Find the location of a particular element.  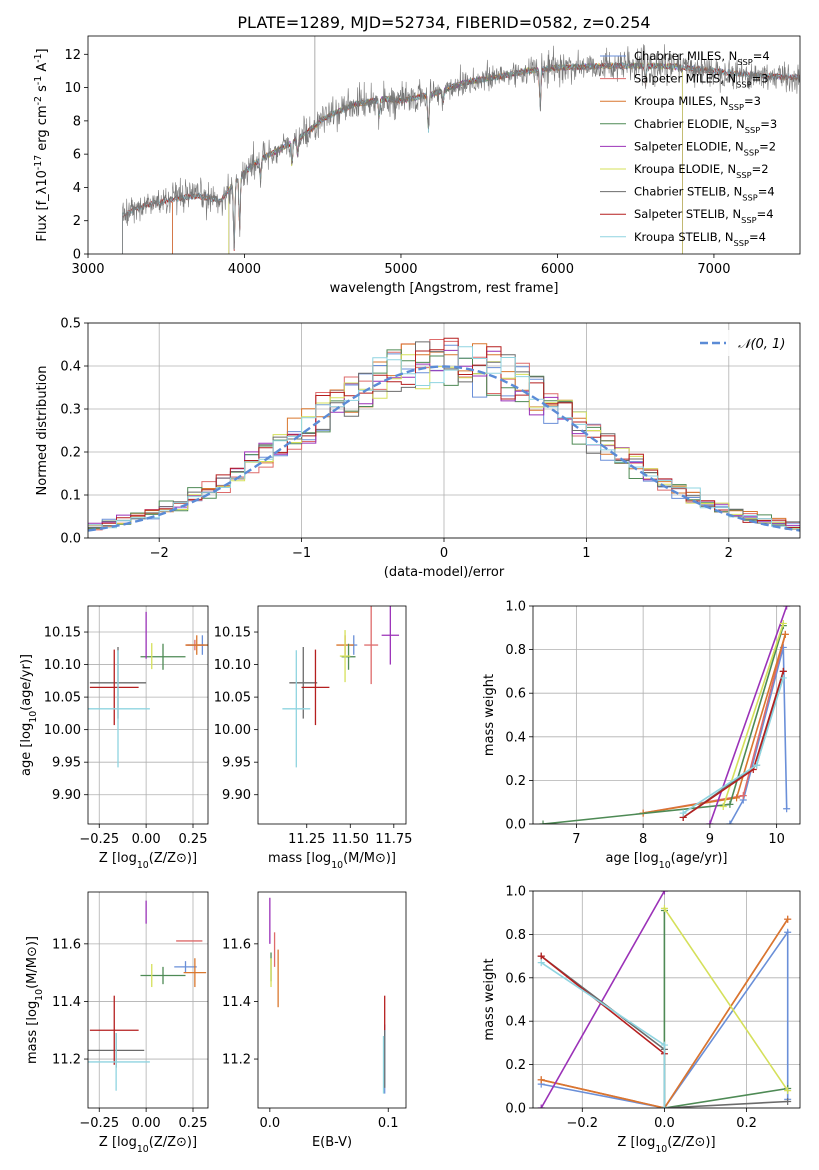

y-tick-label: 11.4 is located at coordinates (236, 1002).